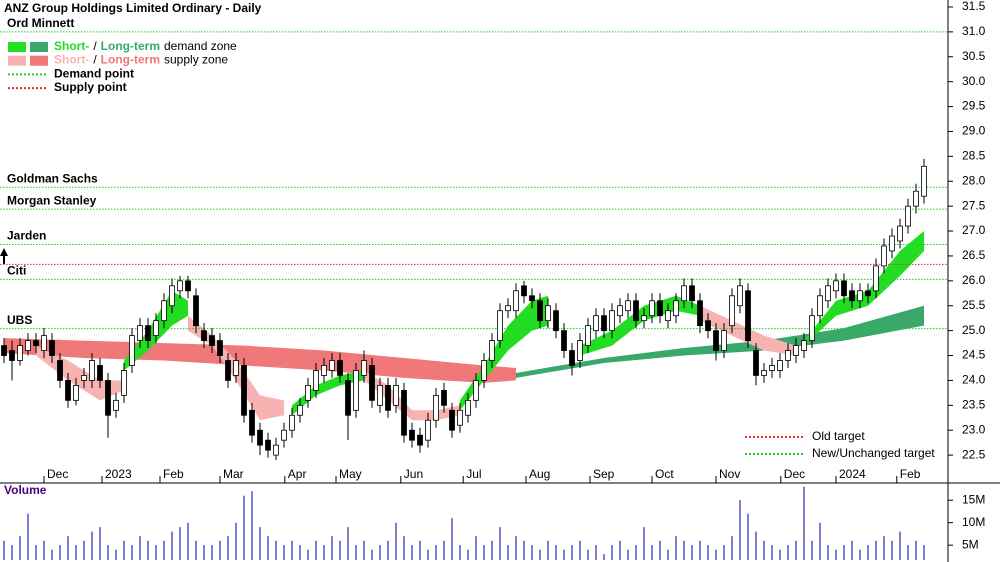 Image resolution: width=1000 pixels, height=562 pixels. Describe the element at coordinates (95, 46) in the screenshot. I see `legend-text: /` at that location.